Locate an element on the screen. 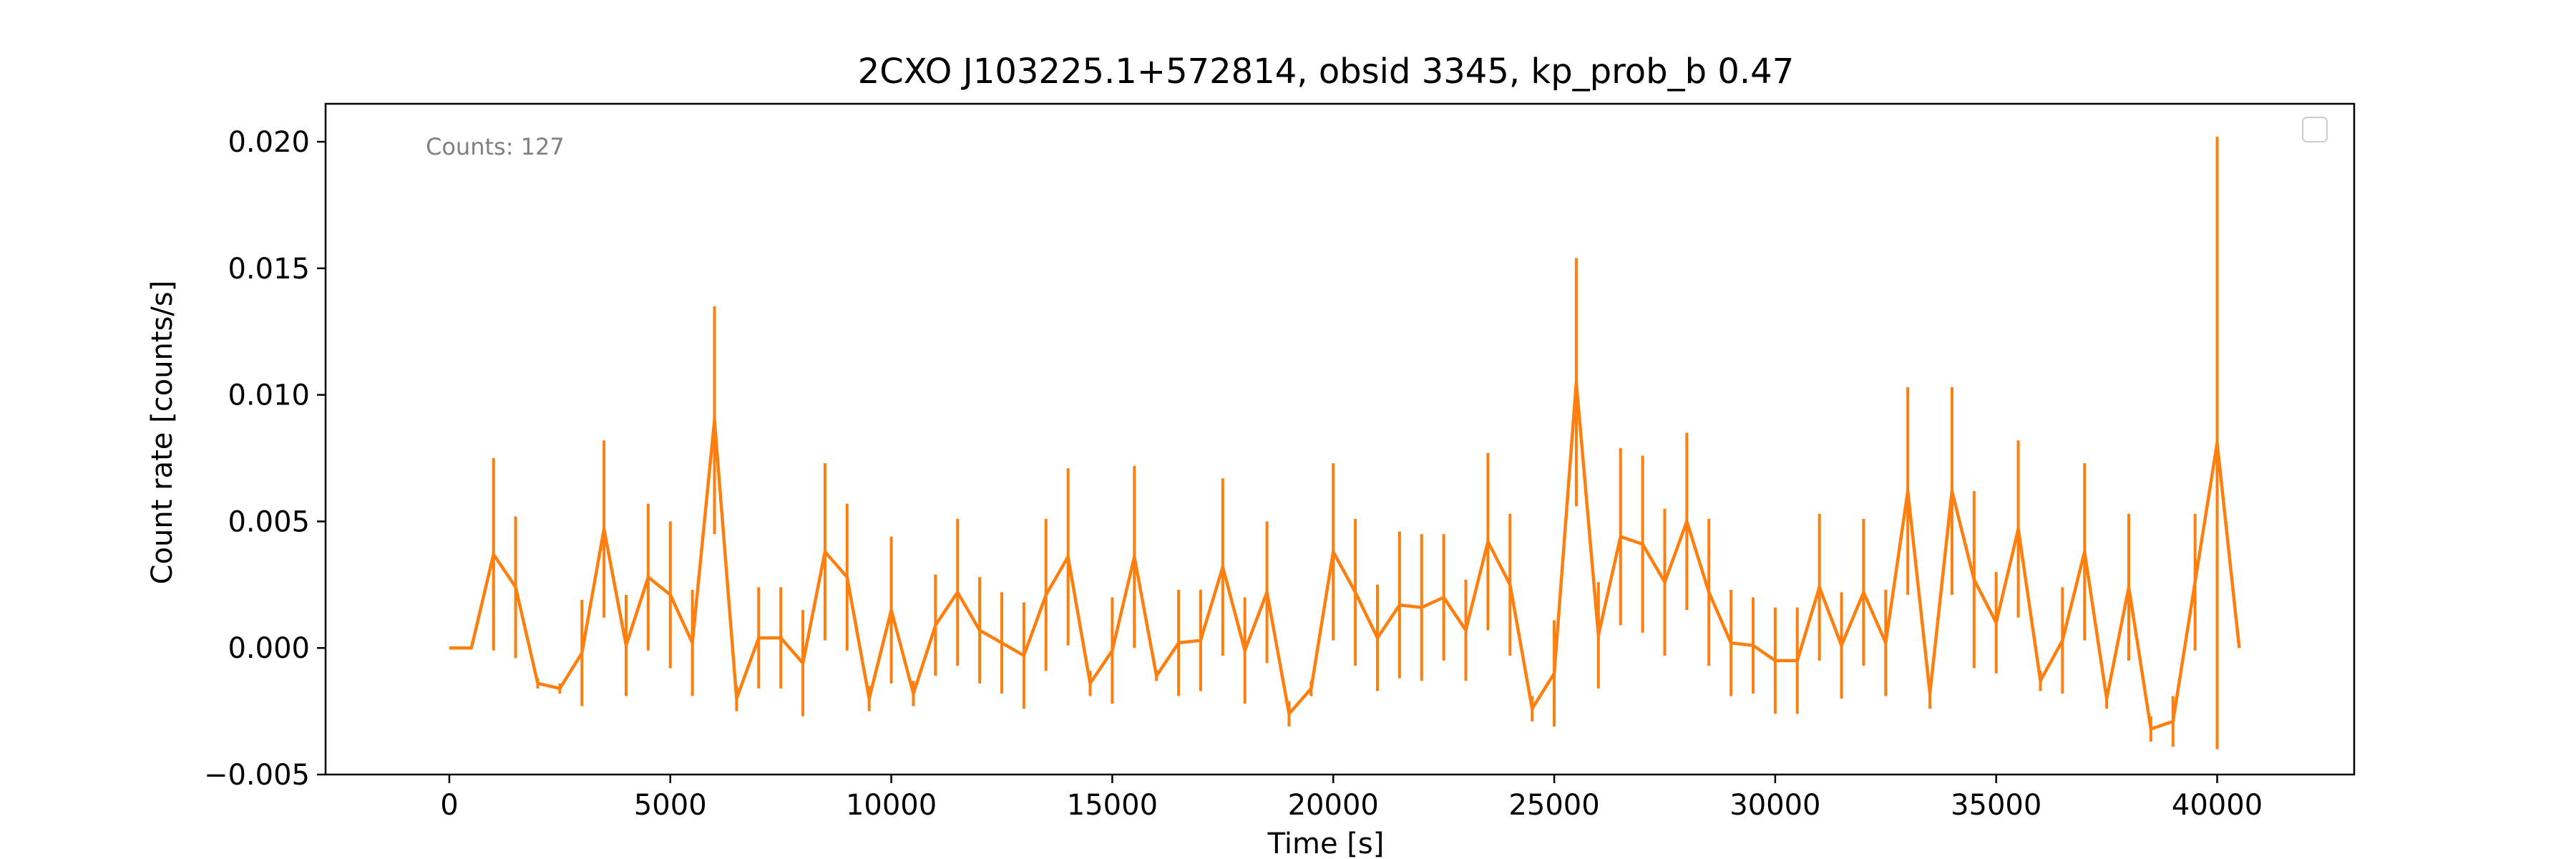  x-tick-label: 10000 is located at coordinates (891, 805).